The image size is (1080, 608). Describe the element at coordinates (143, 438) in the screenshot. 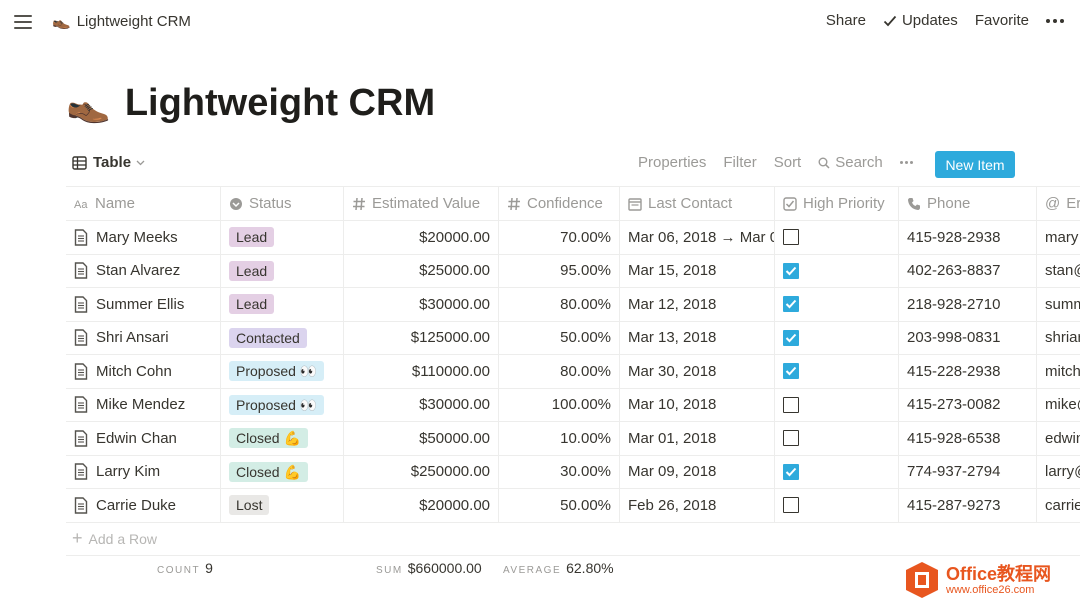

I see `name-cell: Edwin Chan` at that location.